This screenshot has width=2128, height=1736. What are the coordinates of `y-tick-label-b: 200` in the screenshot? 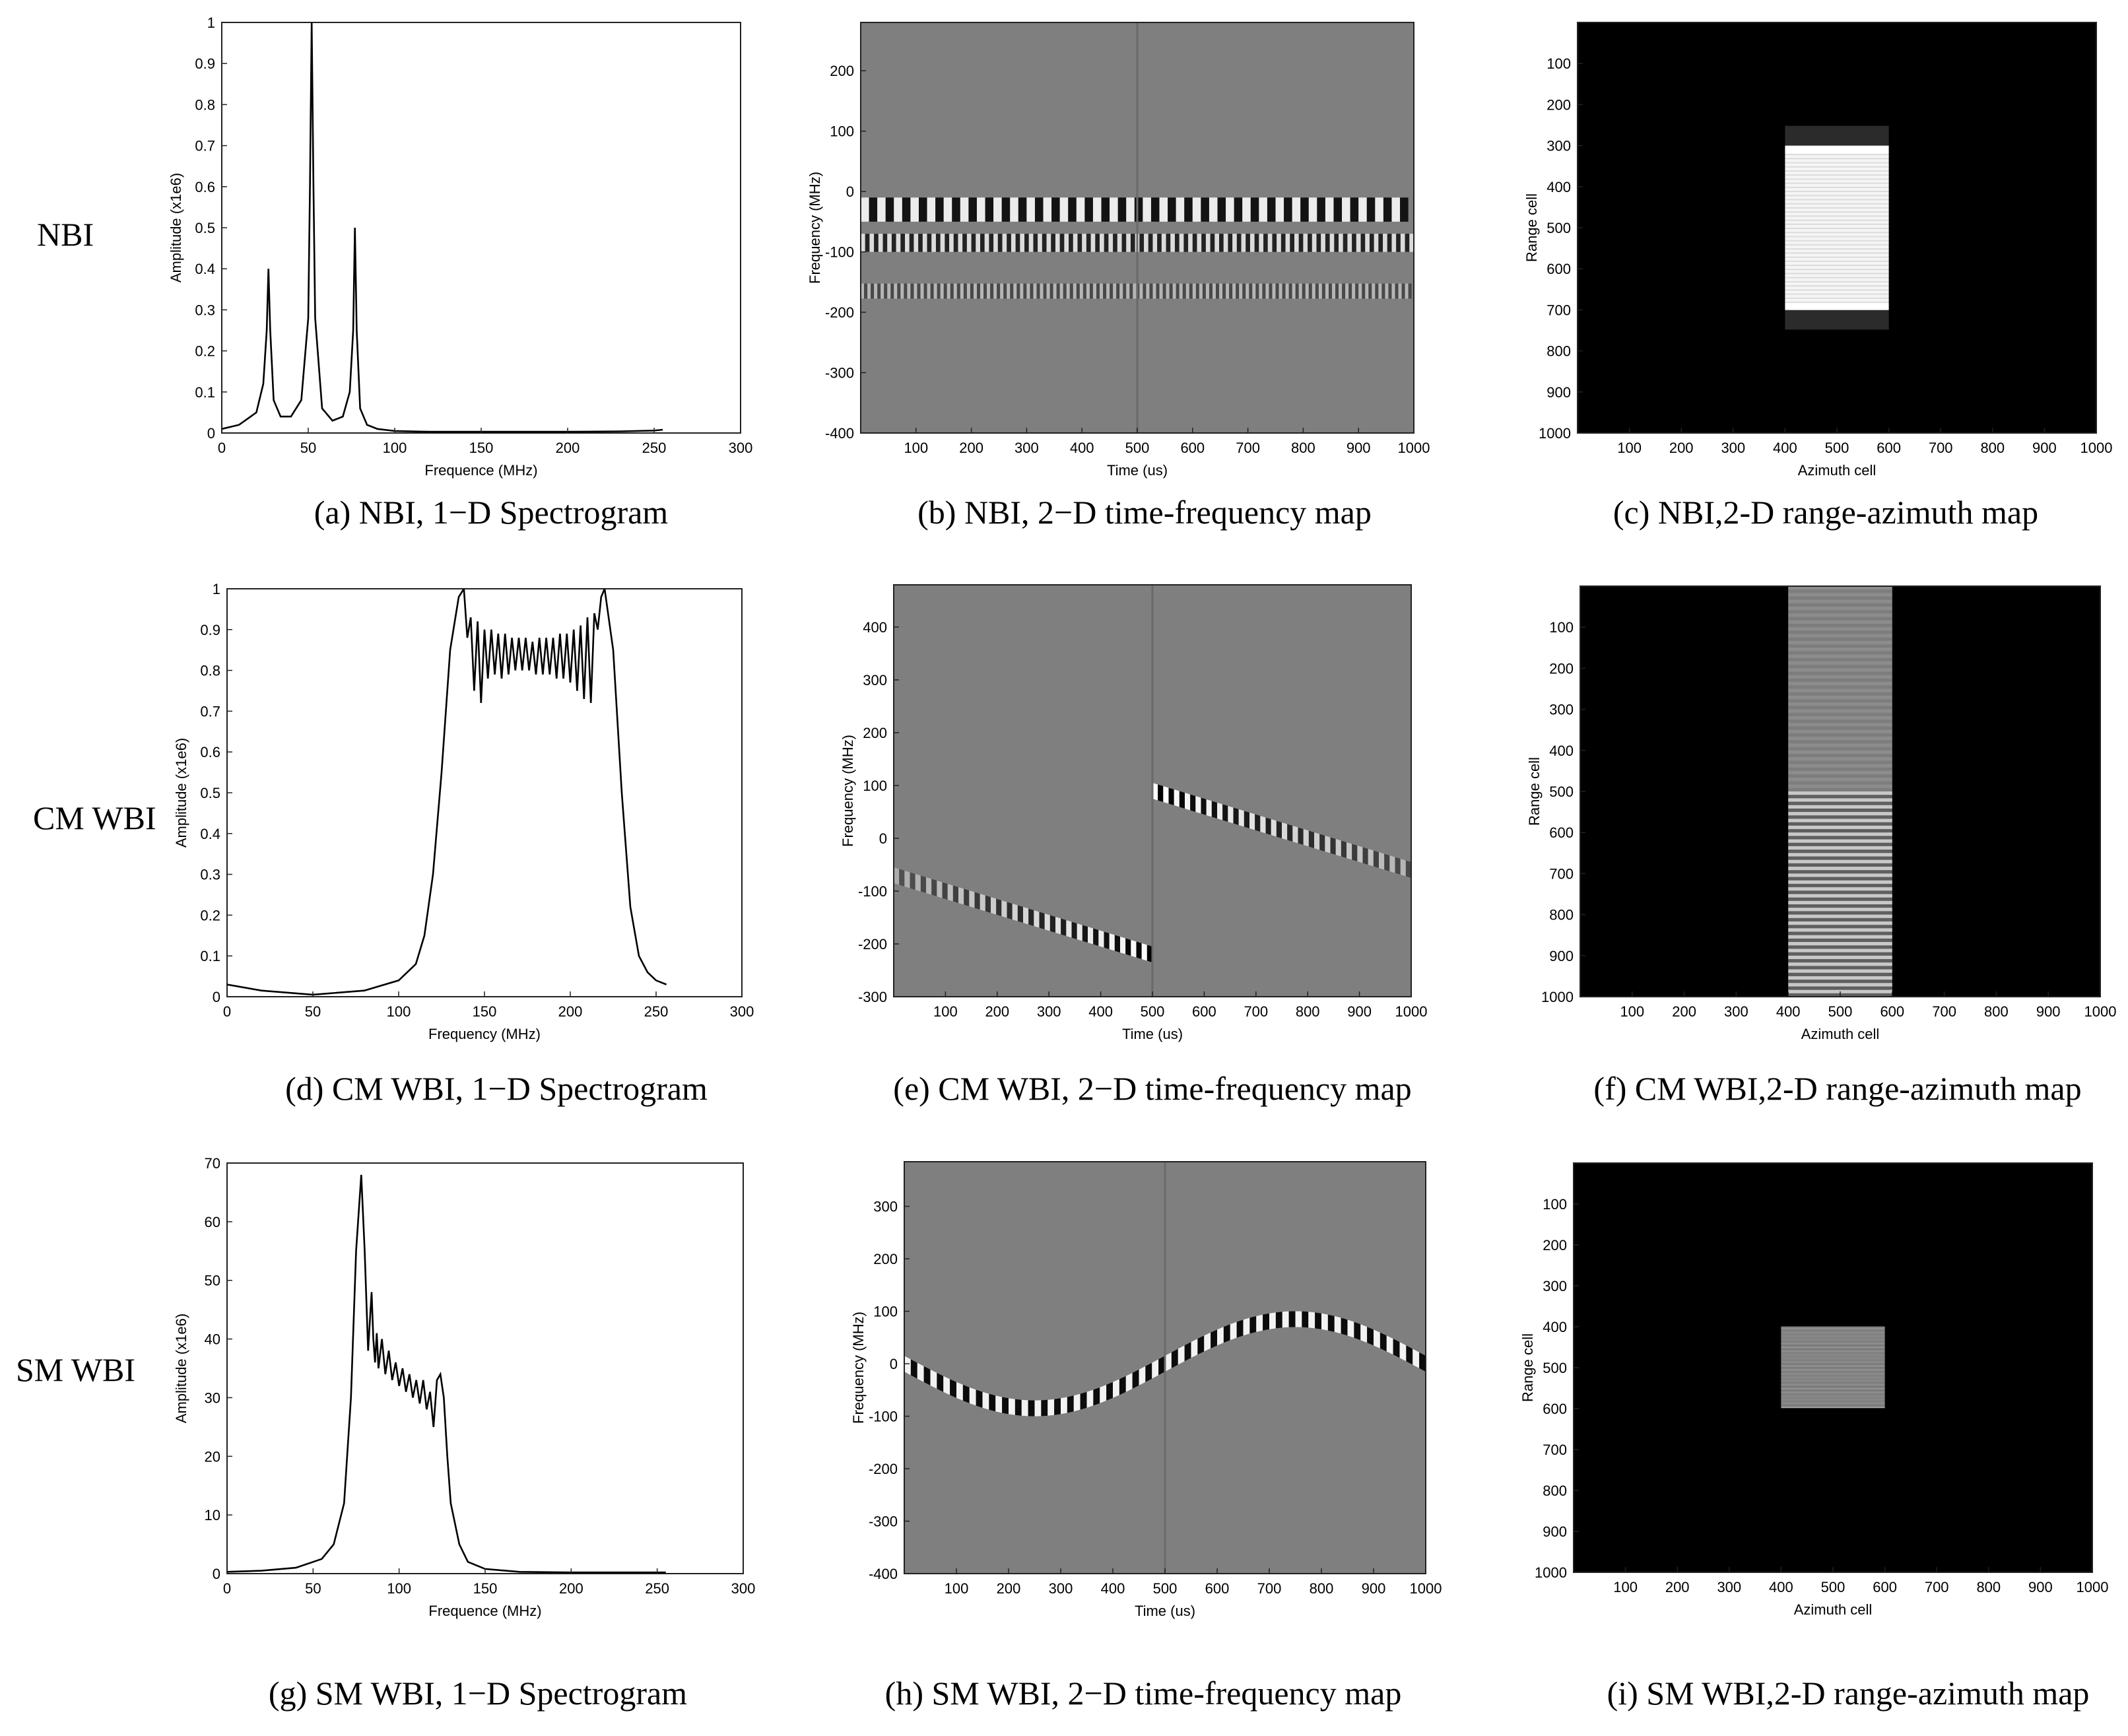 It's located at (842, 71).